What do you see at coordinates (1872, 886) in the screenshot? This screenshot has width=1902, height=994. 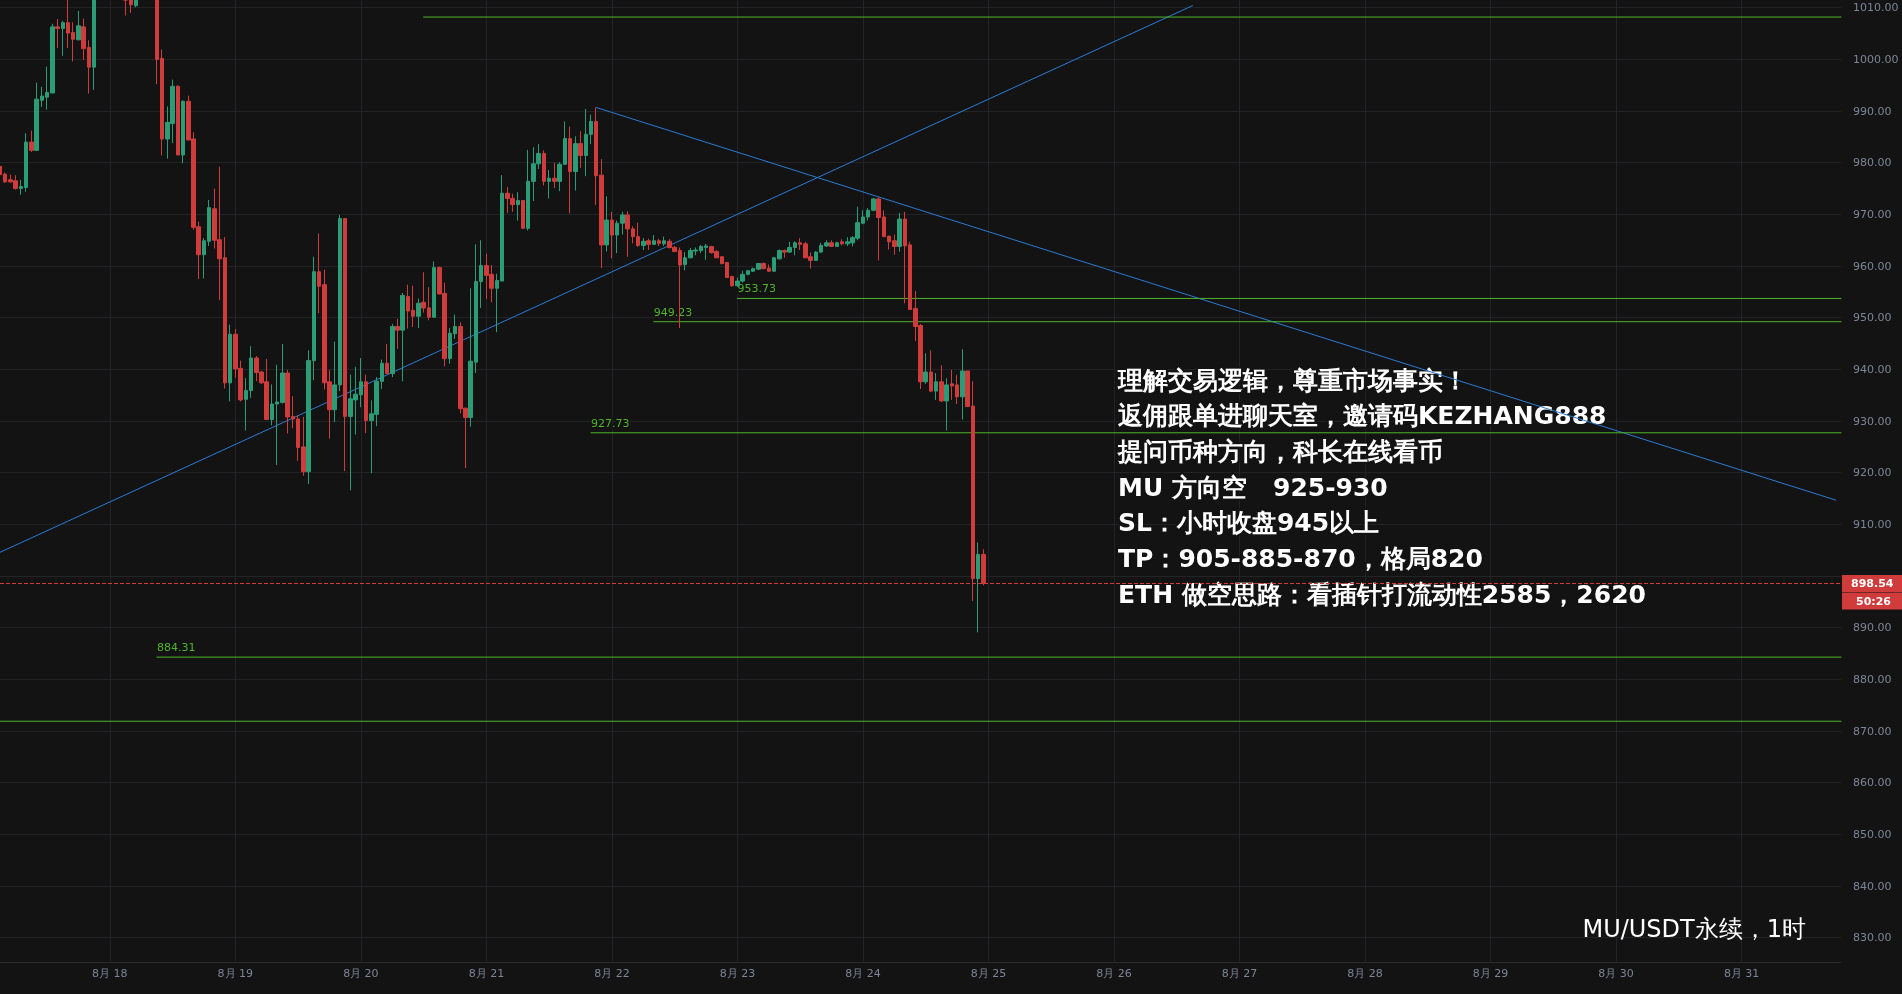 I see `y-tick-label: 840.00` at bounding box center [1872, 886].